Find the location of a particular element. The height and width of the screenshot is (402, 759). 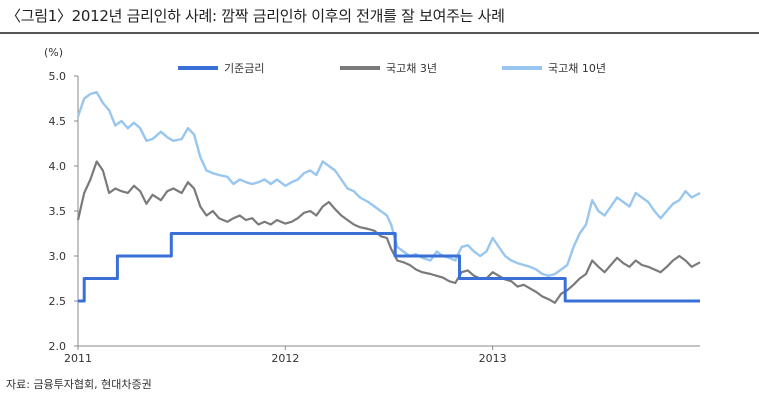

legend: 기준금리 국고채 3년 국고채 10년 is located at coordinates (392, 68).